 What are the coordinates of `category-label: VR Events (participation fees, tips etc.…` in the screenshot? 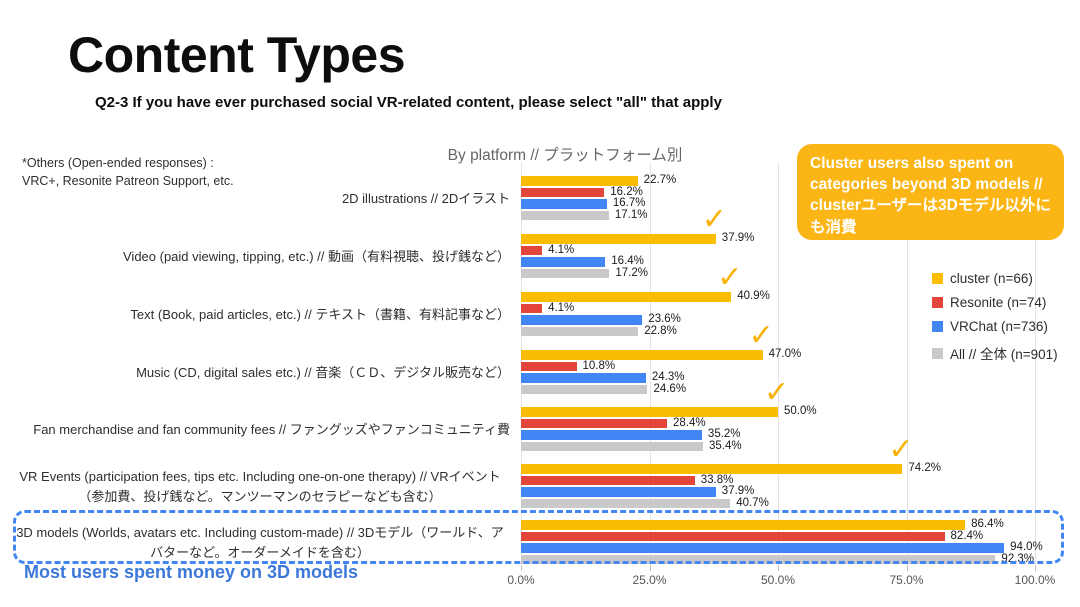 It's located at (260, 486).